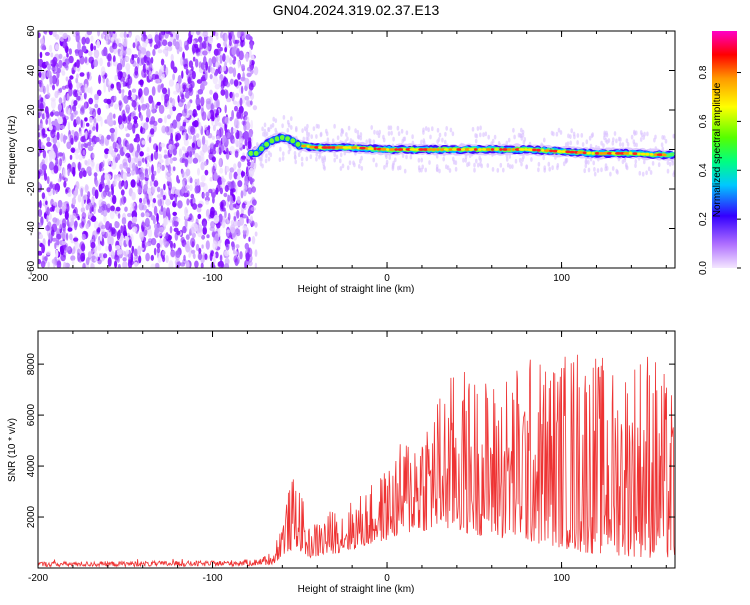 The image size is (750, 605). What do you see at coordinates (724, 149) in the screenshot?
I see `colorbar-gradient` at bounding box center [724, 149].